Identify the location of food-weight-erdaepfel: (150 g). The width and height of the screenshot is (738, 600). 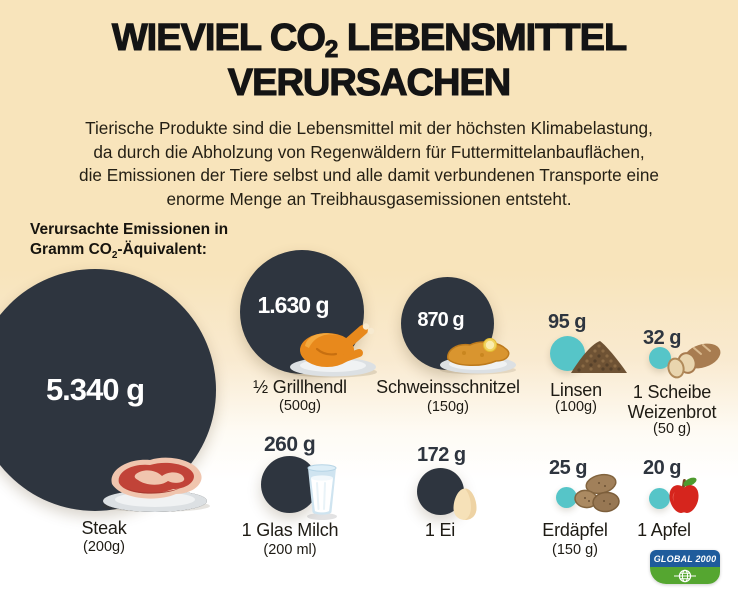
(575, 550).